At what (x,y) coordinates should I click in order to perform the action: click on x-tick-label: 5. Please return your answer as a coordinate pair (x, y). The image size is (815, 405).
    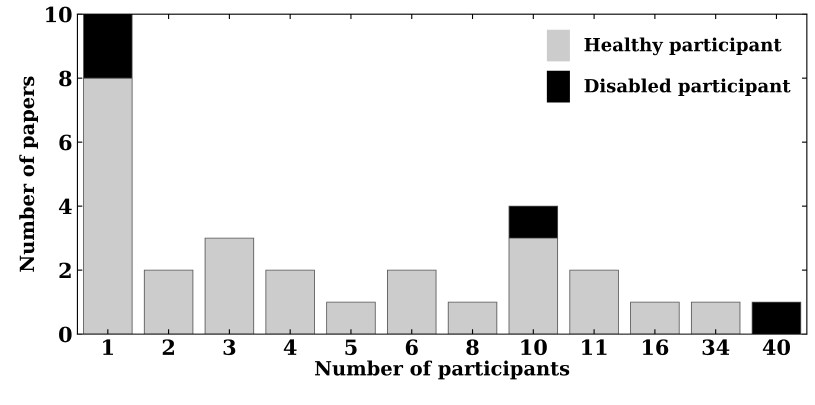
    Looking at the image, I should click on (351, 348).